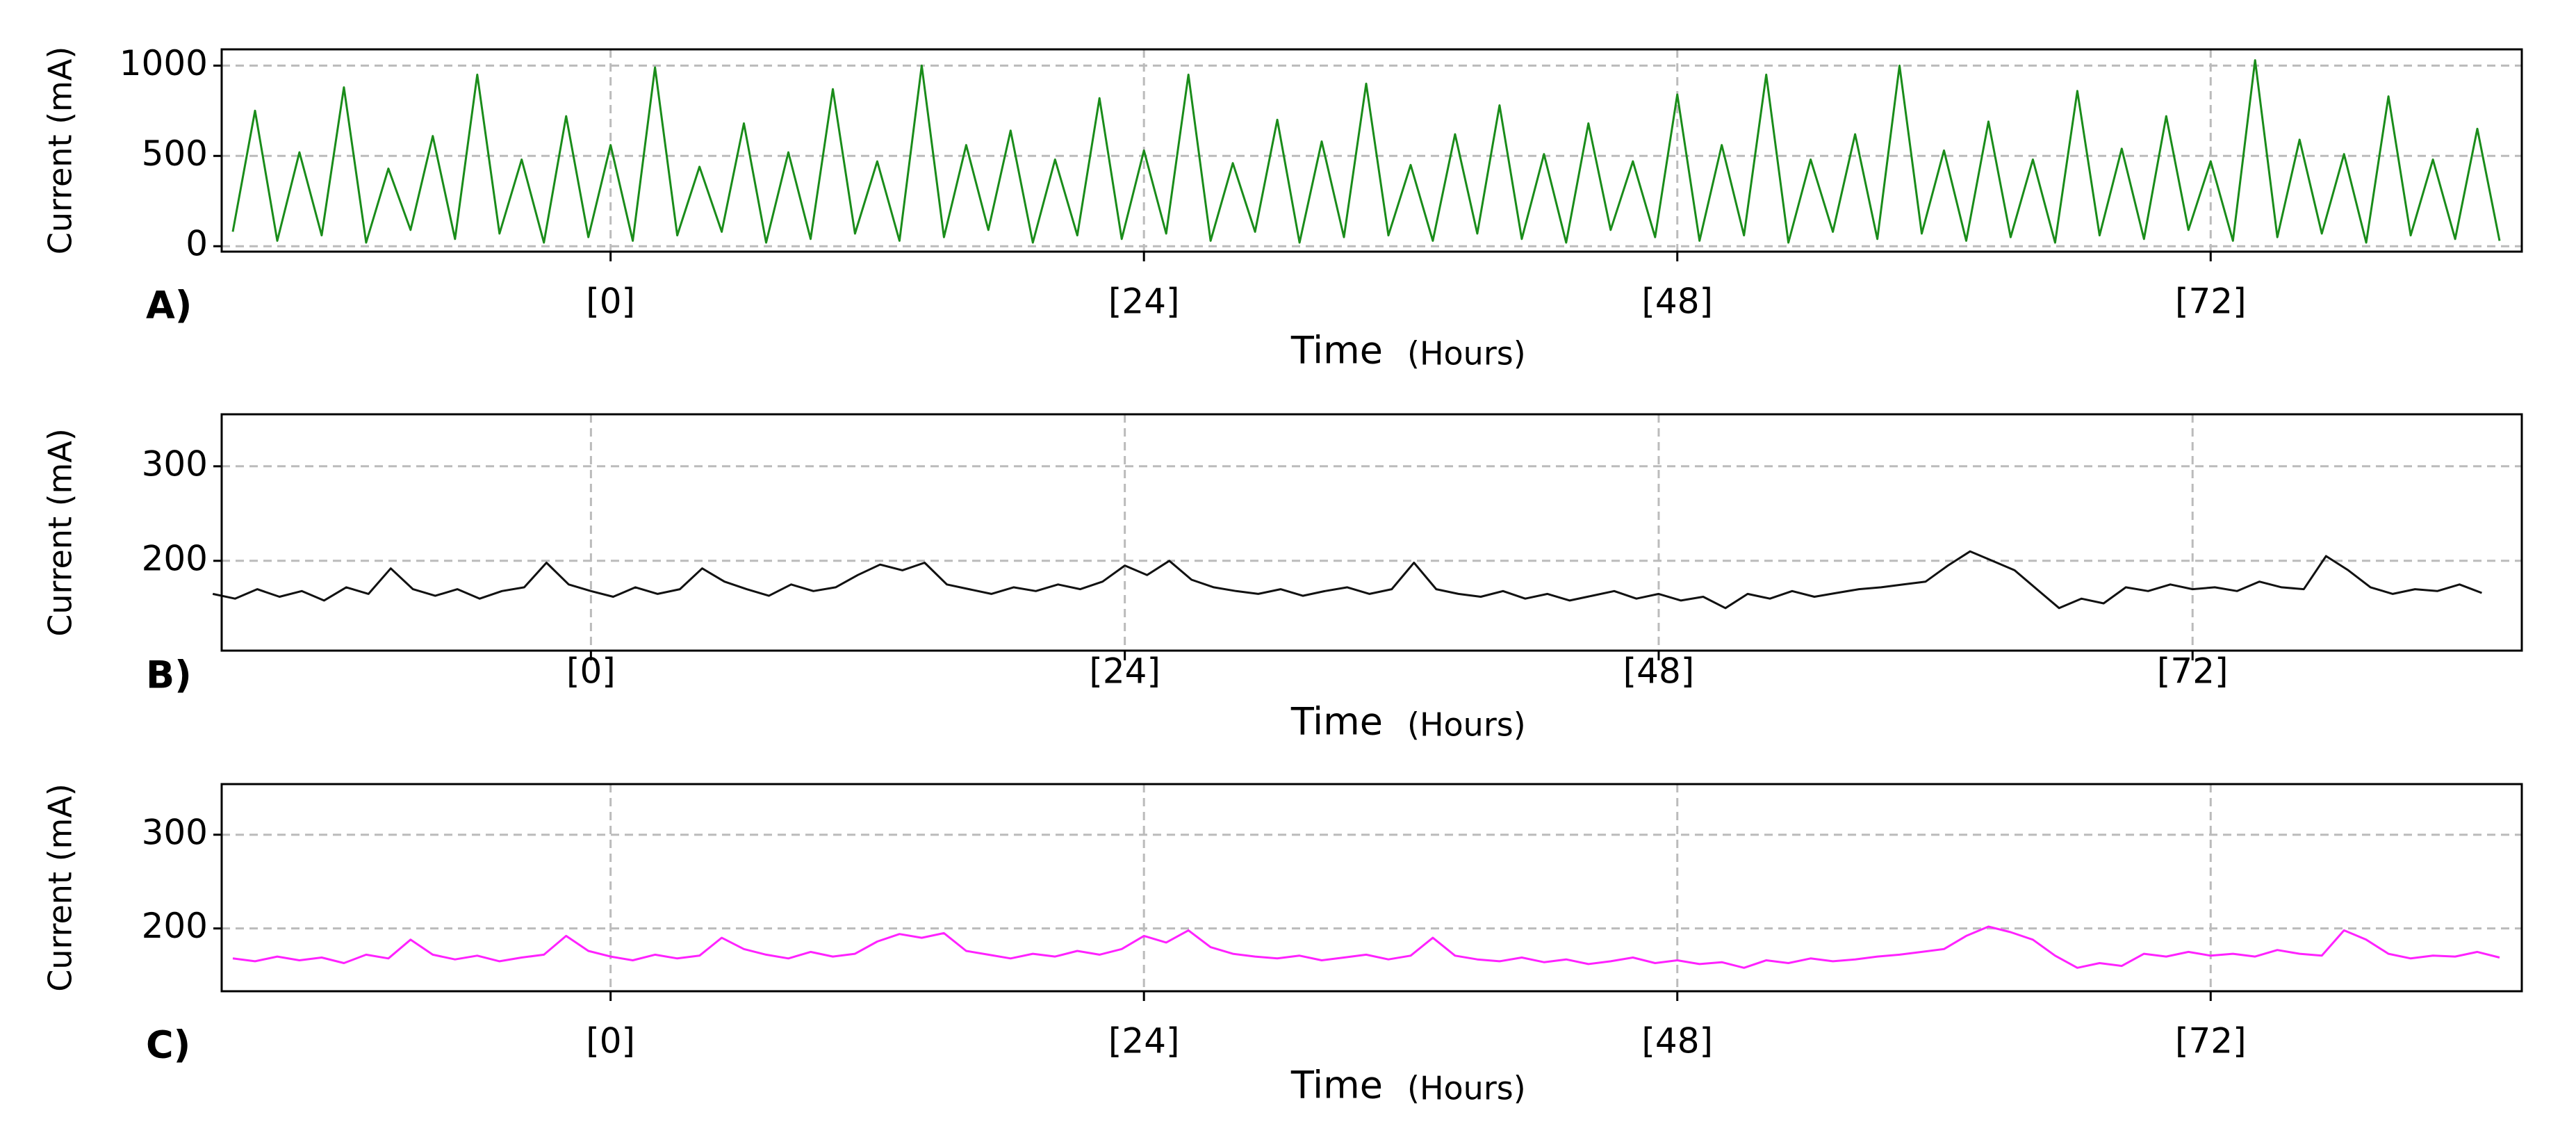 The width and height of the screenshot is (2576, 1140). I want to click on panel-label: B), so click(169, 675).